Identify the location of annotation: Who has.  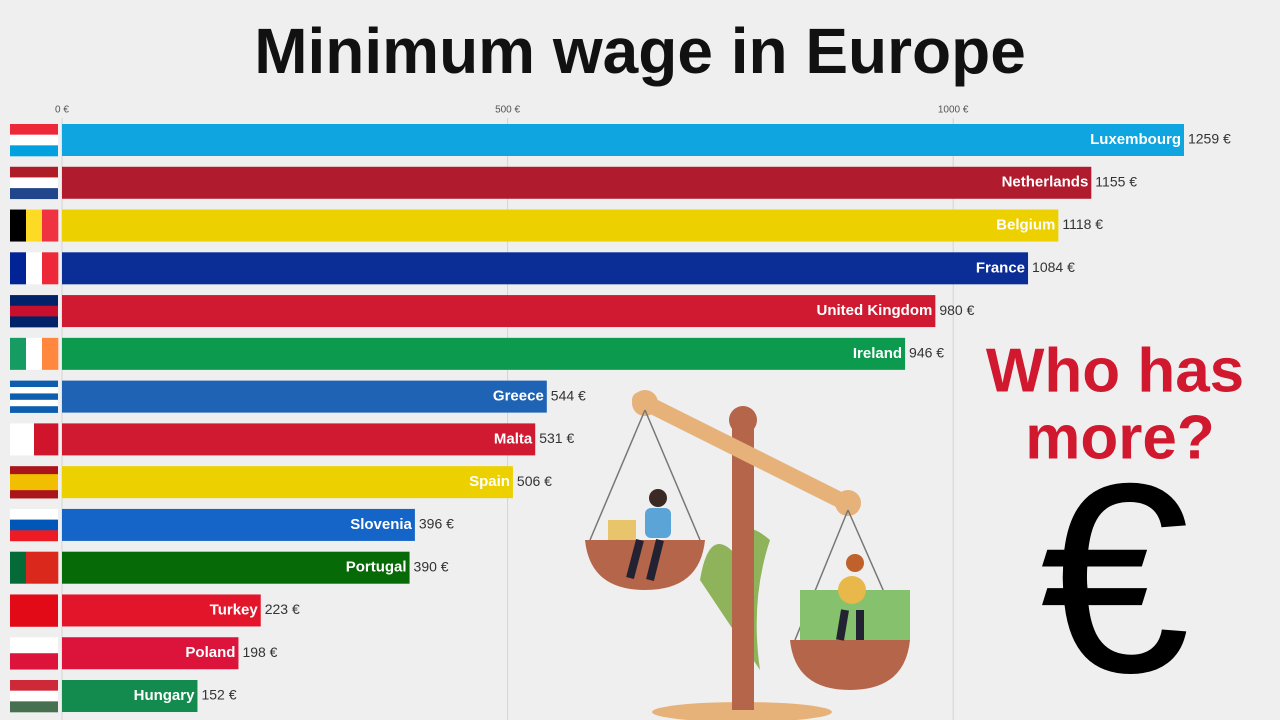
(1115, 370).